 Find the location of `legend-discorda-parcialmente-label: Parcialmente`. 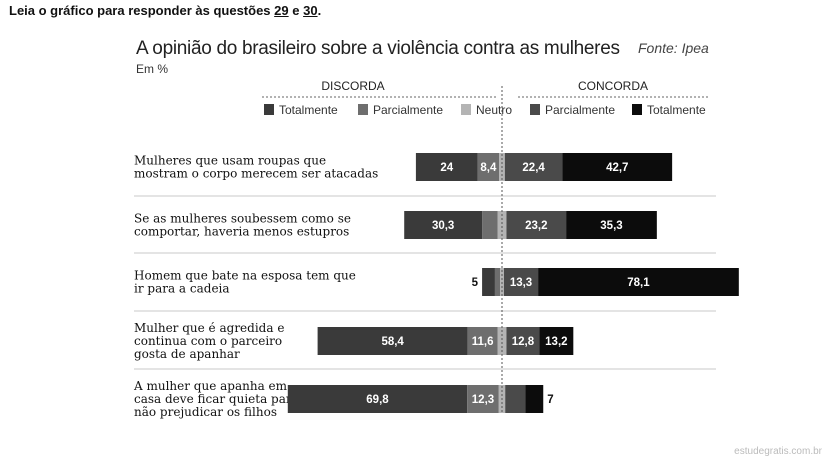

legend-discorda-parcialmente-label: Parcialmente is located at coordinates (408, 110).